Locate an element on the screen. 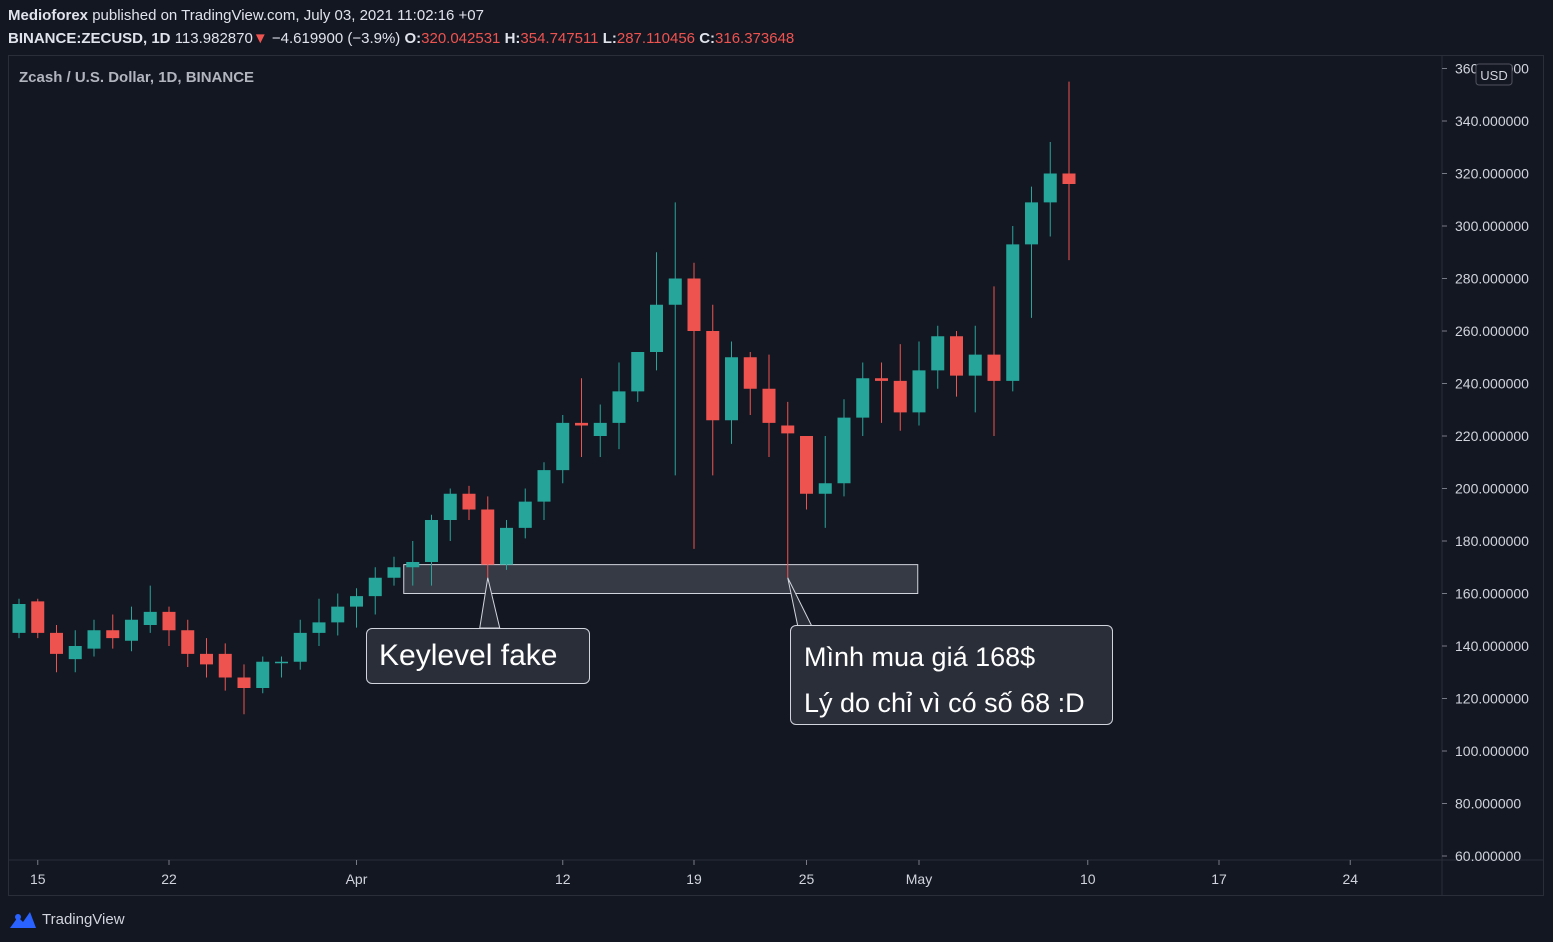  time-tick-label: Apr is located at coordinates (357, 879).